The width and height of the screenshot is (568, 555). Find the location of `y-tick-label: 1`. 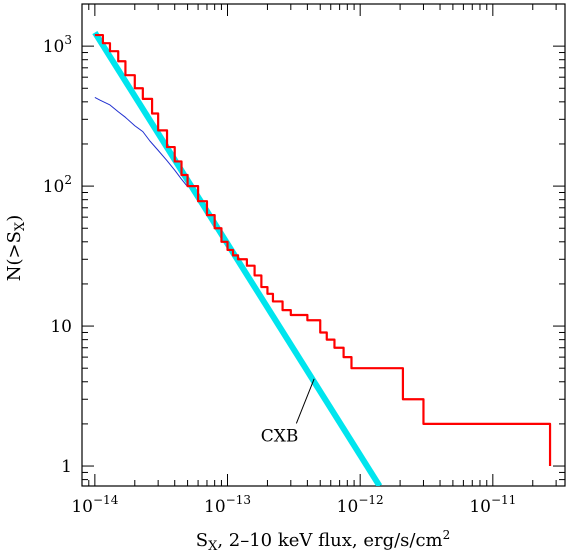

y-tick-label: 1 is located at coordinates (66, 467).